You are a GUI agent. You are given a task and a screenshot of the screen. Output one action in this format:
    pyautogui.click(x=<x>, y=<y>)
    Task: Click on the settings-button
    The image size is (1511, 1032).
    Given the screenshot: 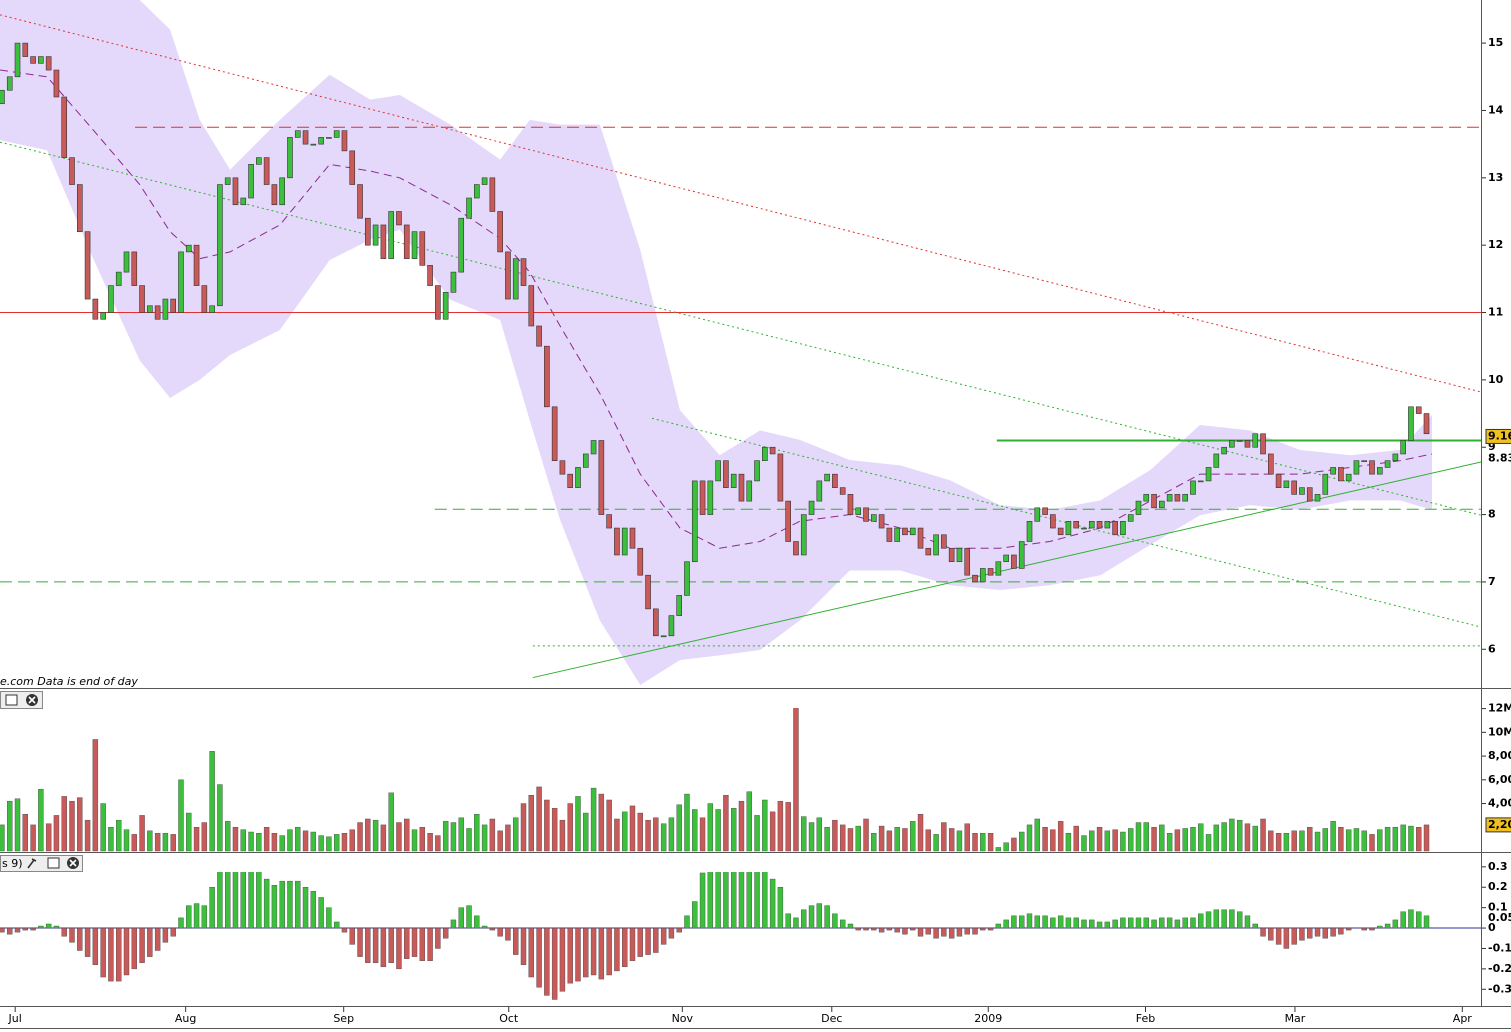 What is the action you would take?
    pyautogui.click(x=32, y=863)
    